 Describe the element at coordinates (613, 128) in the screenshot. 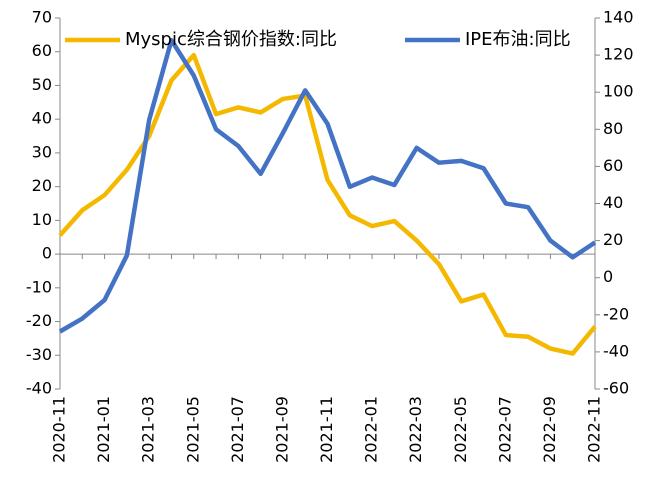

I see `y2-tick-label: 80` at that location.